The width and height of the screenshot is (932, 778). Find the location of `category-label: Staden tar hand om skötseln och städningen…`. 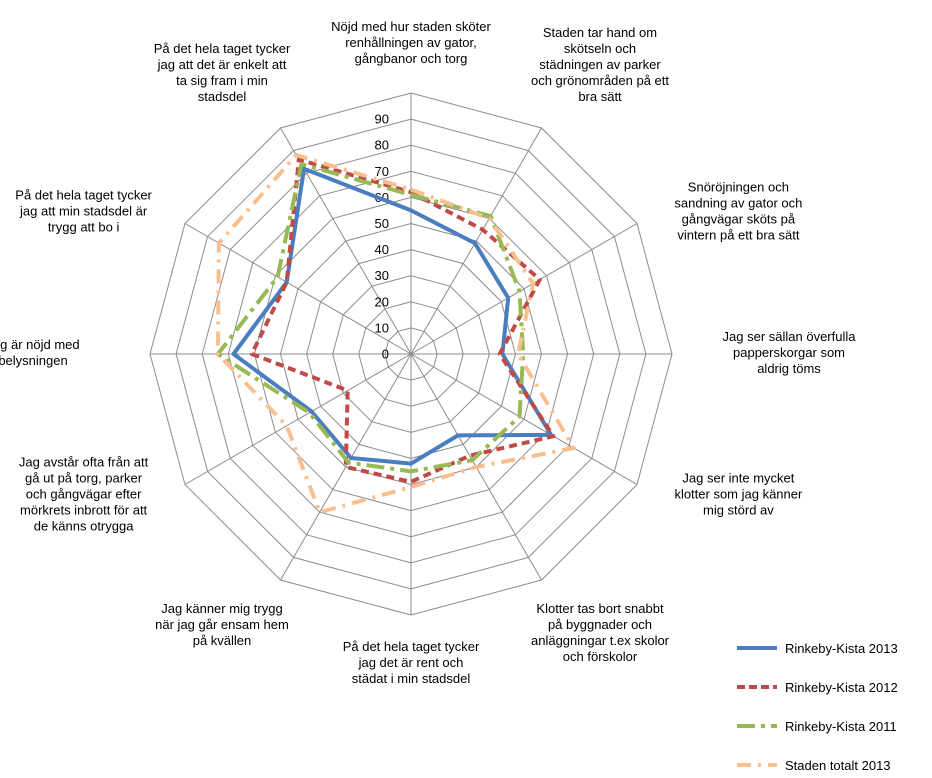

category-label: Staden tar hand om skötseln och städningen… is located at coordinates (600, 64).